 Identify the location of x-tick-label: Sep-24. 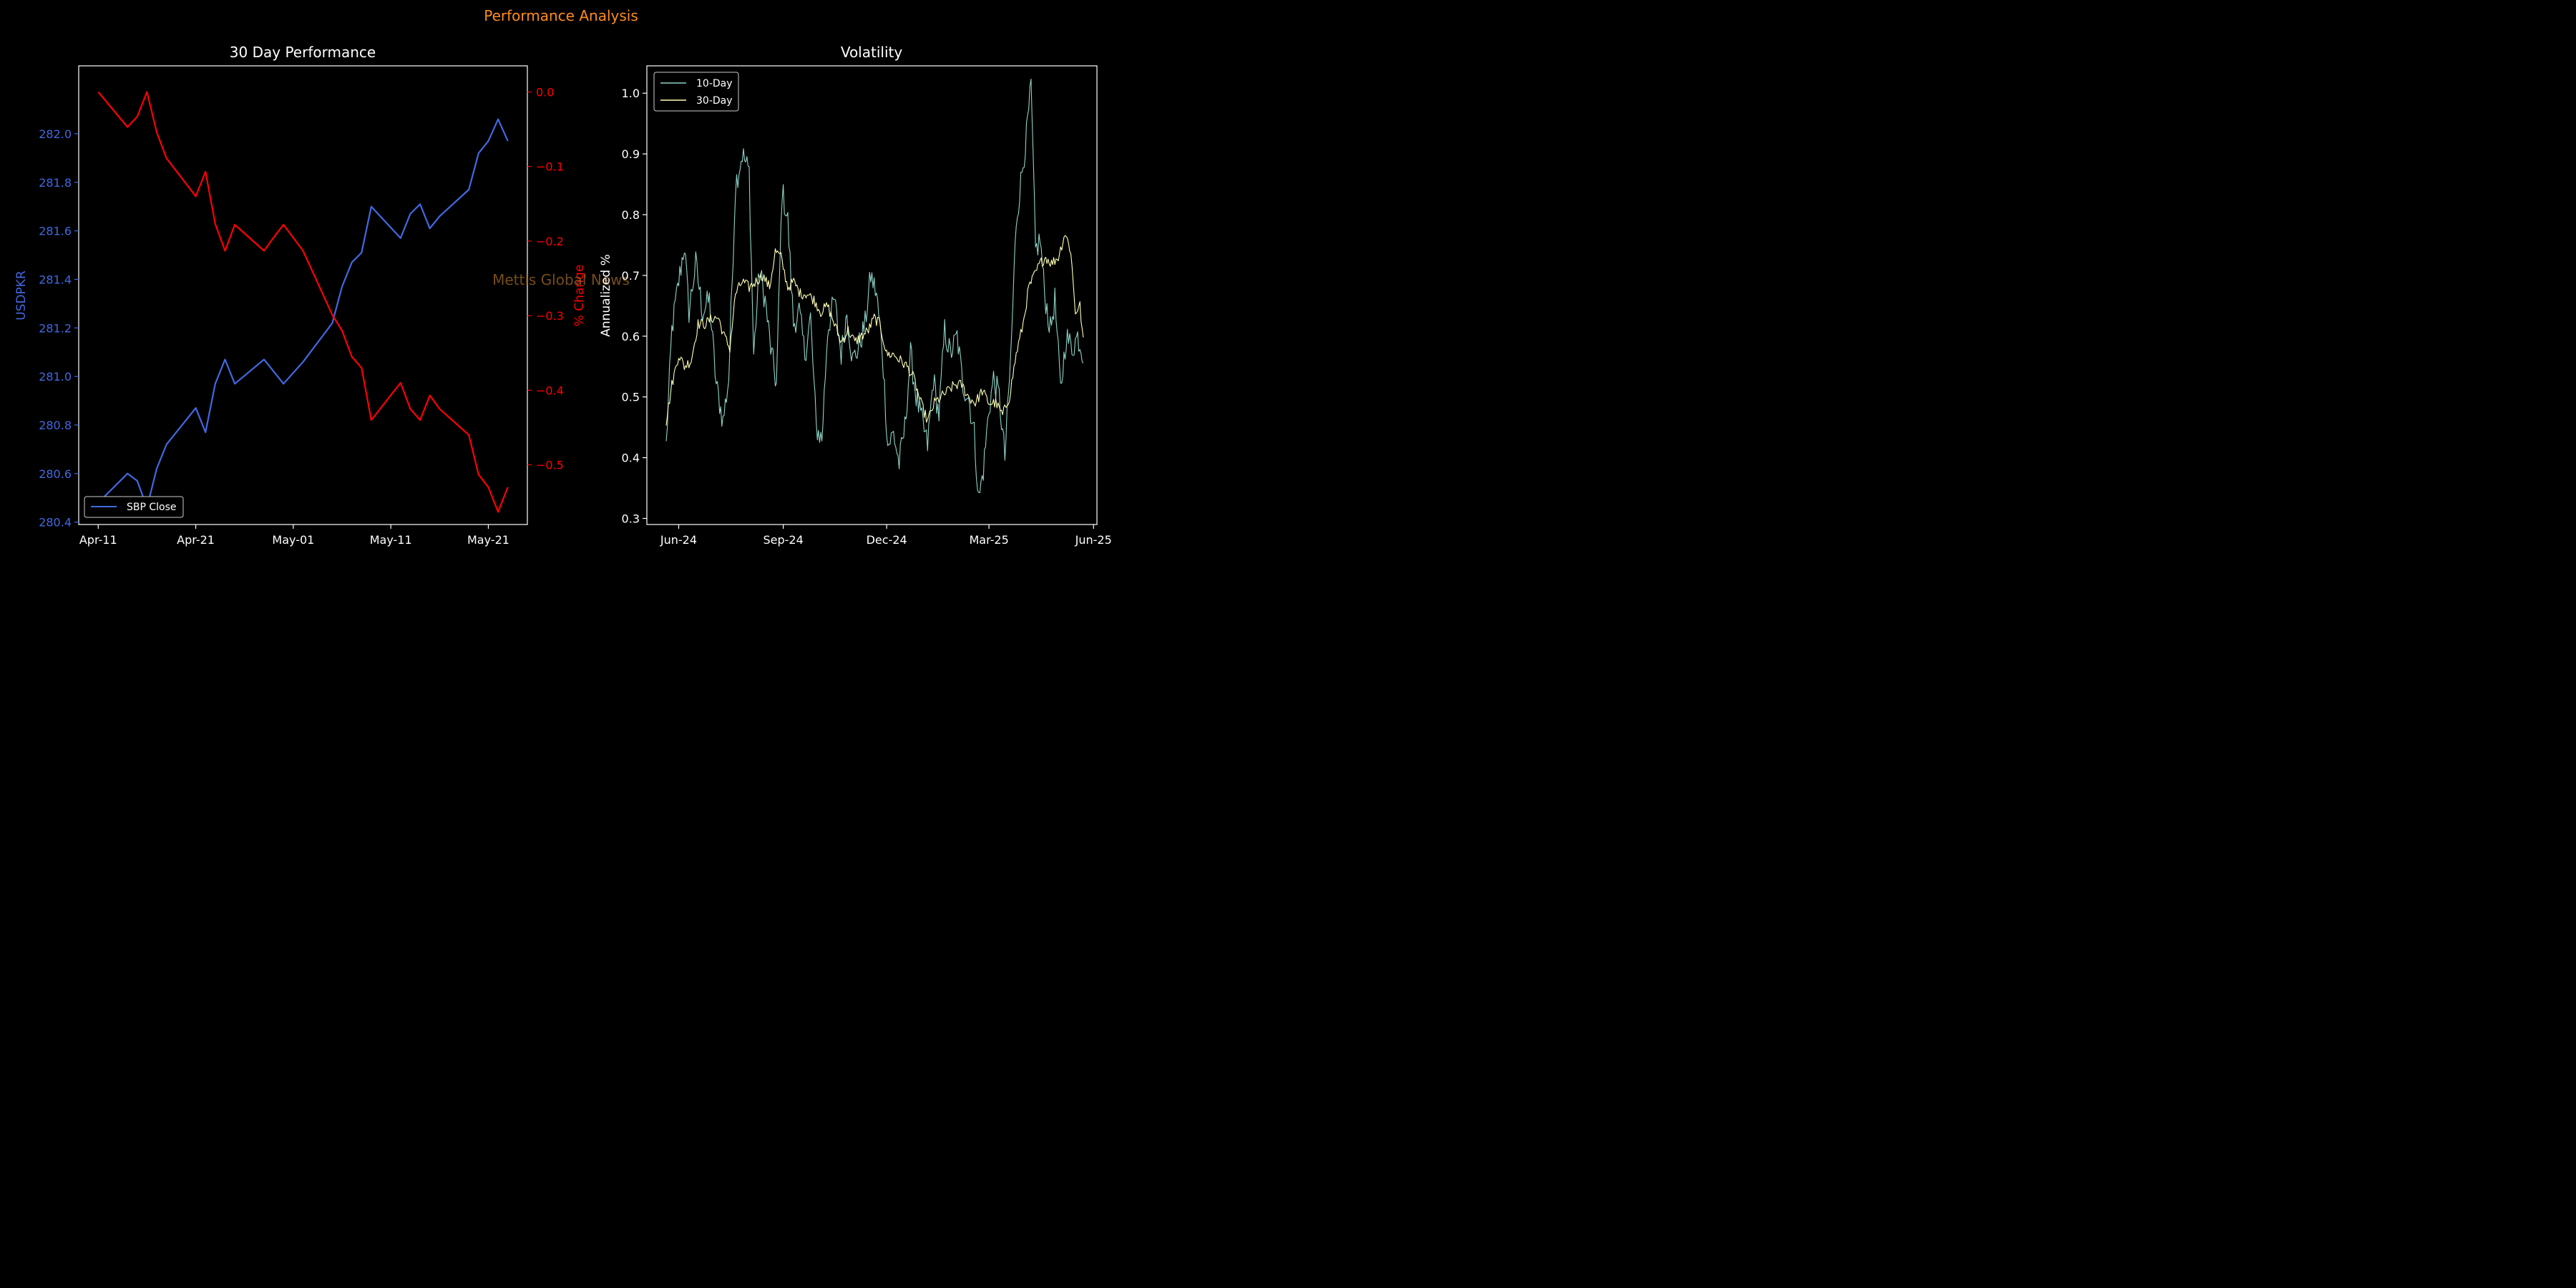
(783, 540).